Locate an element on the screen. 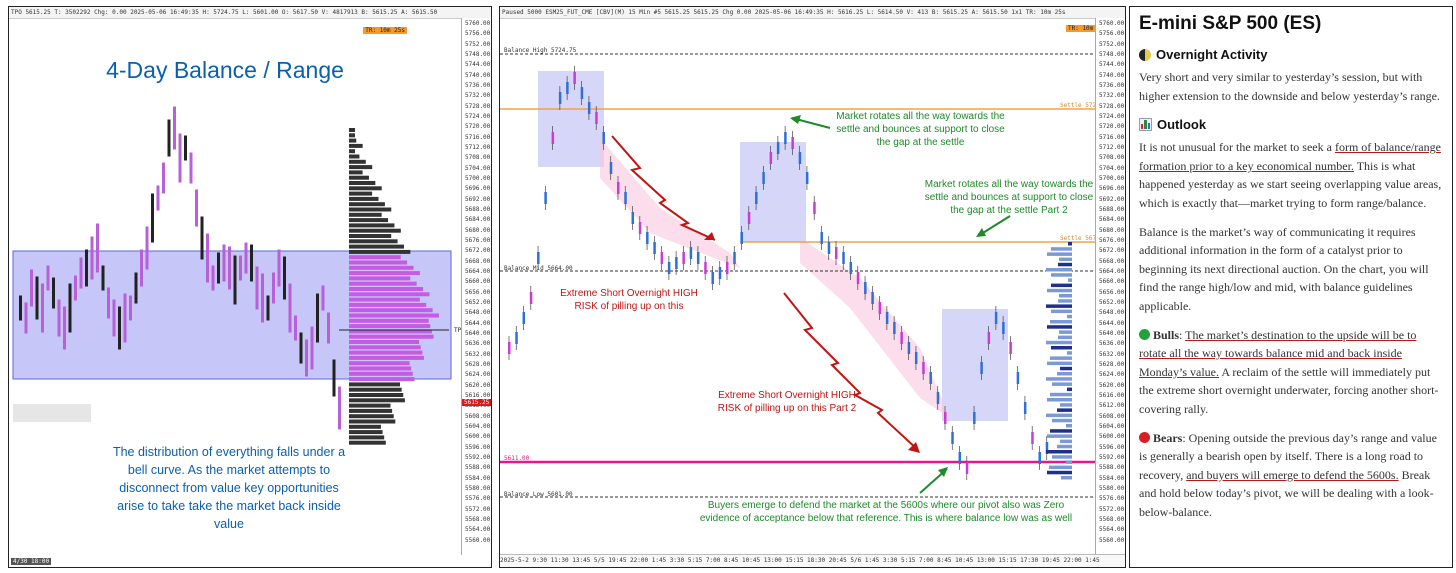 This screenshot has height=573, width=1456. settle-label-2: Settle 5674.00 is located at coordinates (1085, 238).